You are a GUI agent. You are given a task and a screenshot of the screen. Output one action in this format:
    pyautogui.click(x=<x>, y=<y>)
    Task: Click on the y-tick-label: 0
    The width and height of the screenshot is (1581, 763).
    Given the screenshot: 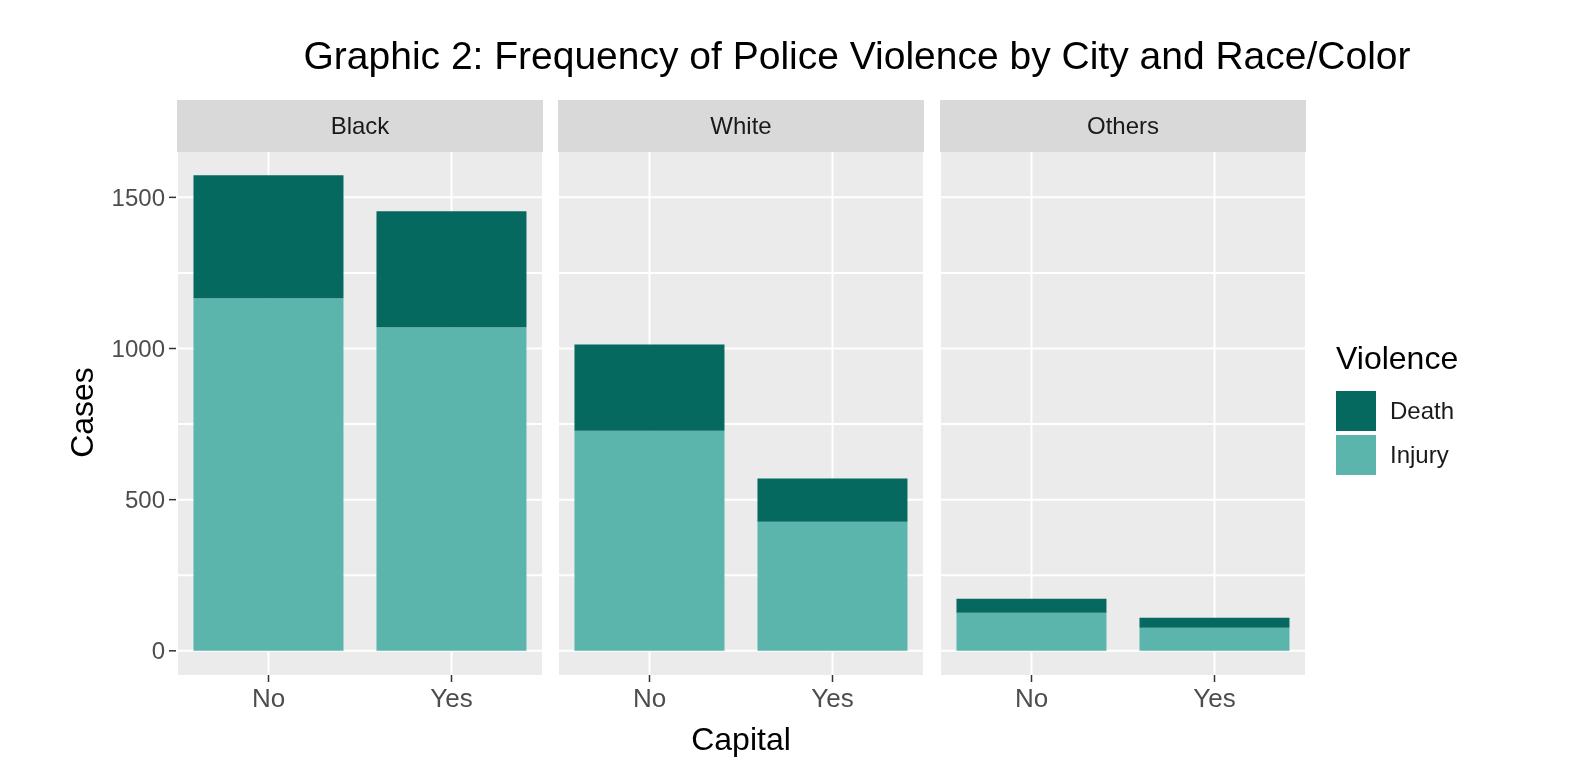 What is the action you would take?
    pyautogui.click(x=158, y=651)
    